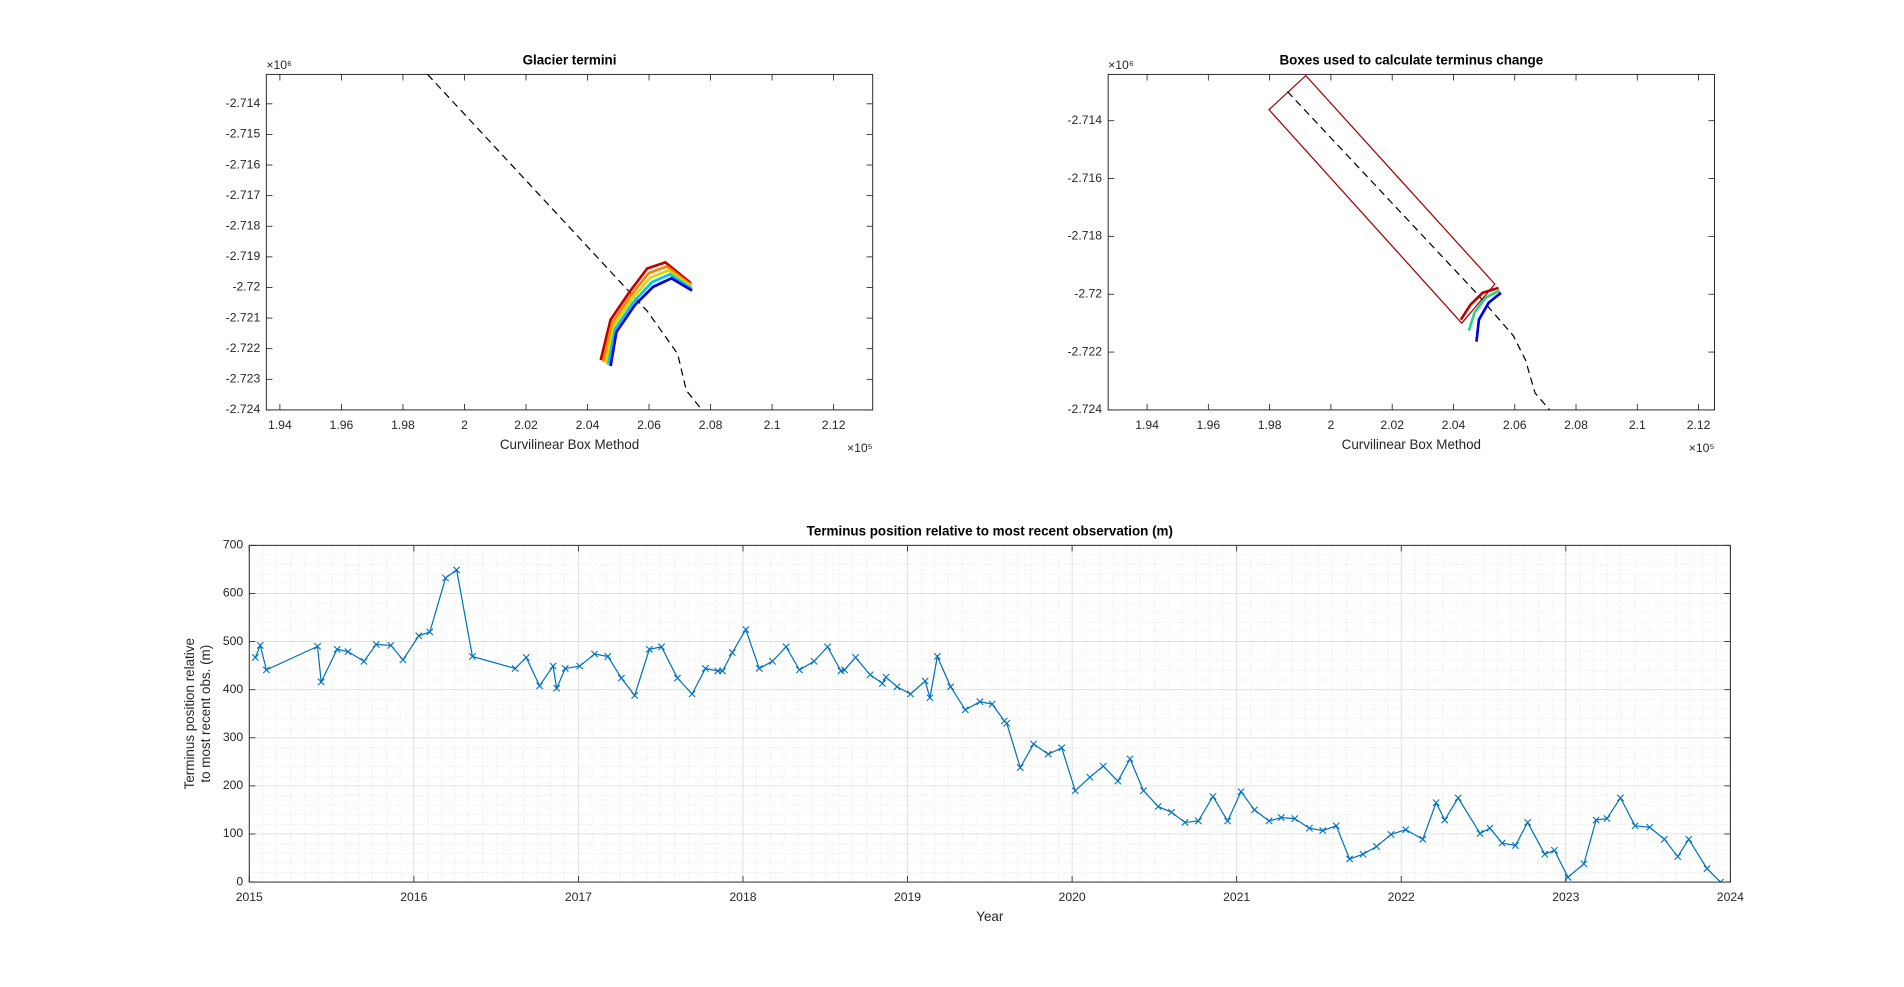  I want to click on y-tick-label: 500, so click(233, 641).